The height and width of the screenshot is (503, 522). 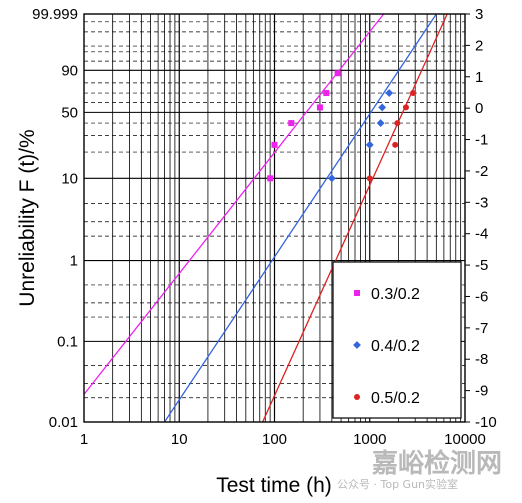 What do you see at coordinates (84, 439) in the screenshot?
I see `x-tick-label: 1` at bounding box center [84, 439].